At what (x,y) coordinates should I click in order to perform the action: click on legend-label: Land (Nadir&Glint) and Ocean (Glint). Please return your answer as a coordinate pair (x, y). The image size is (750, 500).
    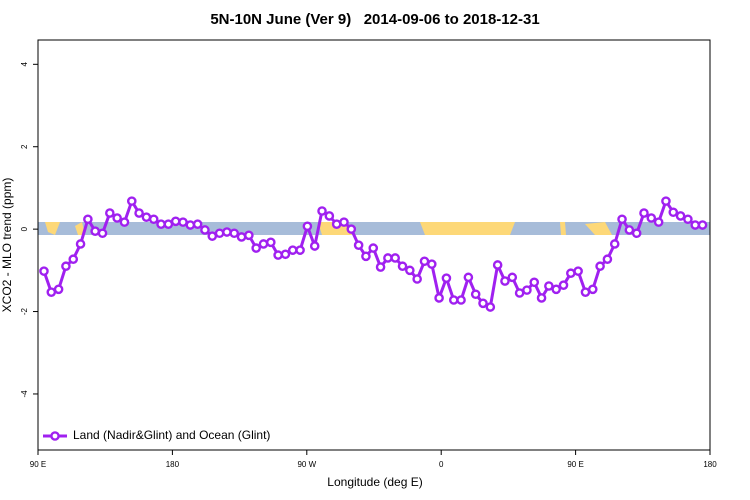
    Looking at the image, I should click on (171, 435).